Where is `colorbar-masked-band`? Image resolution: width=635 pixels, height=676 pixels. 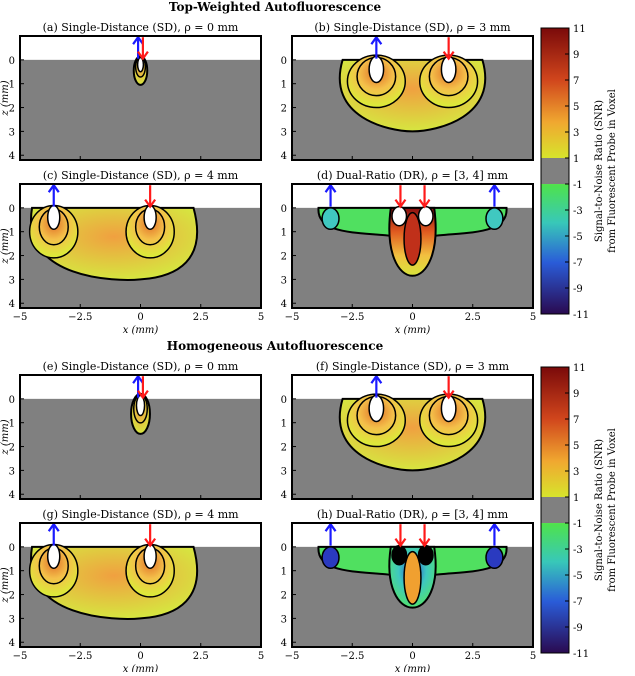
colorbar-masked-band is located at coordinates (555, 171).